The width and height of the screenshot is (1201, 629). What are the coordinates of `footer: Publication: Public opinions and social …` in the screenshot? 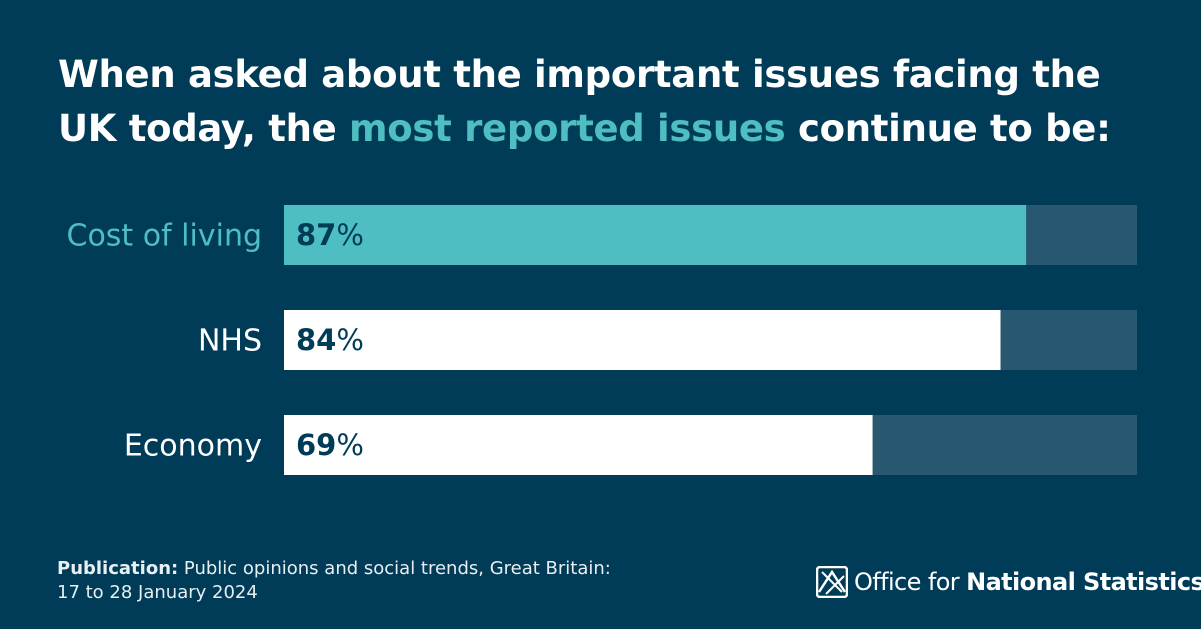 It's located at (334, 581).